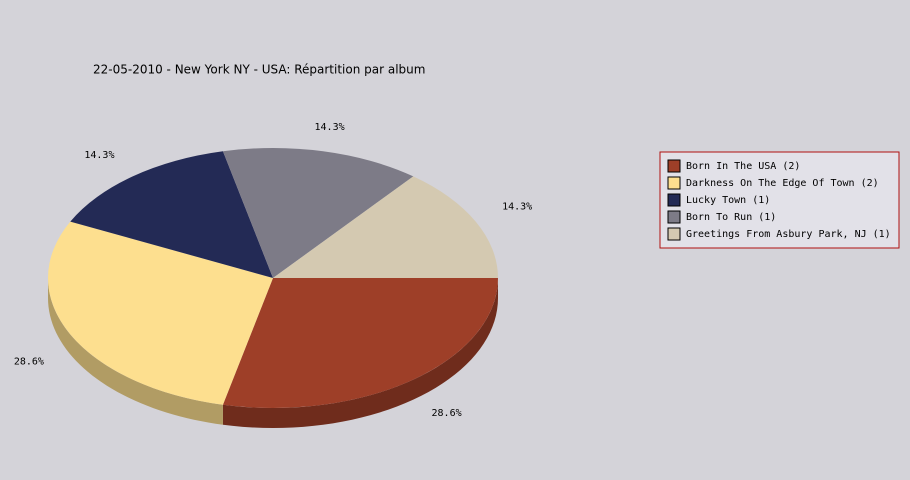  What do you see at coordinates (743, 166) in the screenshot?
I see `legend-label: Born In The USA (2)` at bounding box center [743, 166].